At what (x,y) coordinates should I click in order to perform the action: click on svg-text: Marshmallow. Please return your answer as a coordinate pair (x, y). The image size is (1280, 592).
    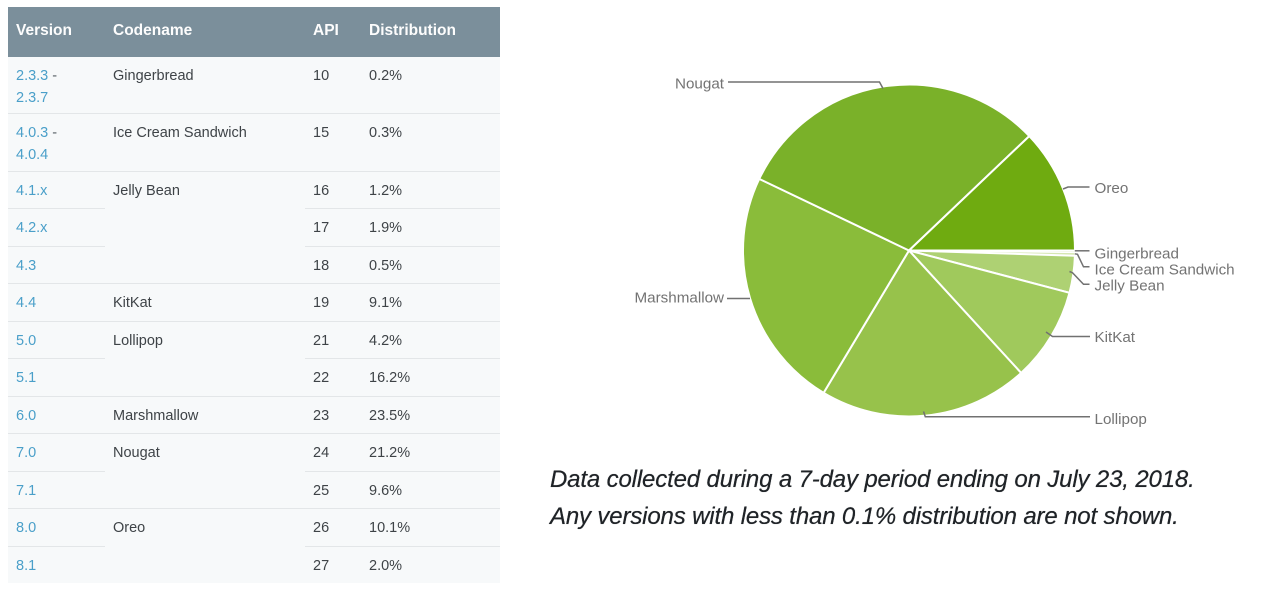
    Looking at the image, I should click on (679, 298).